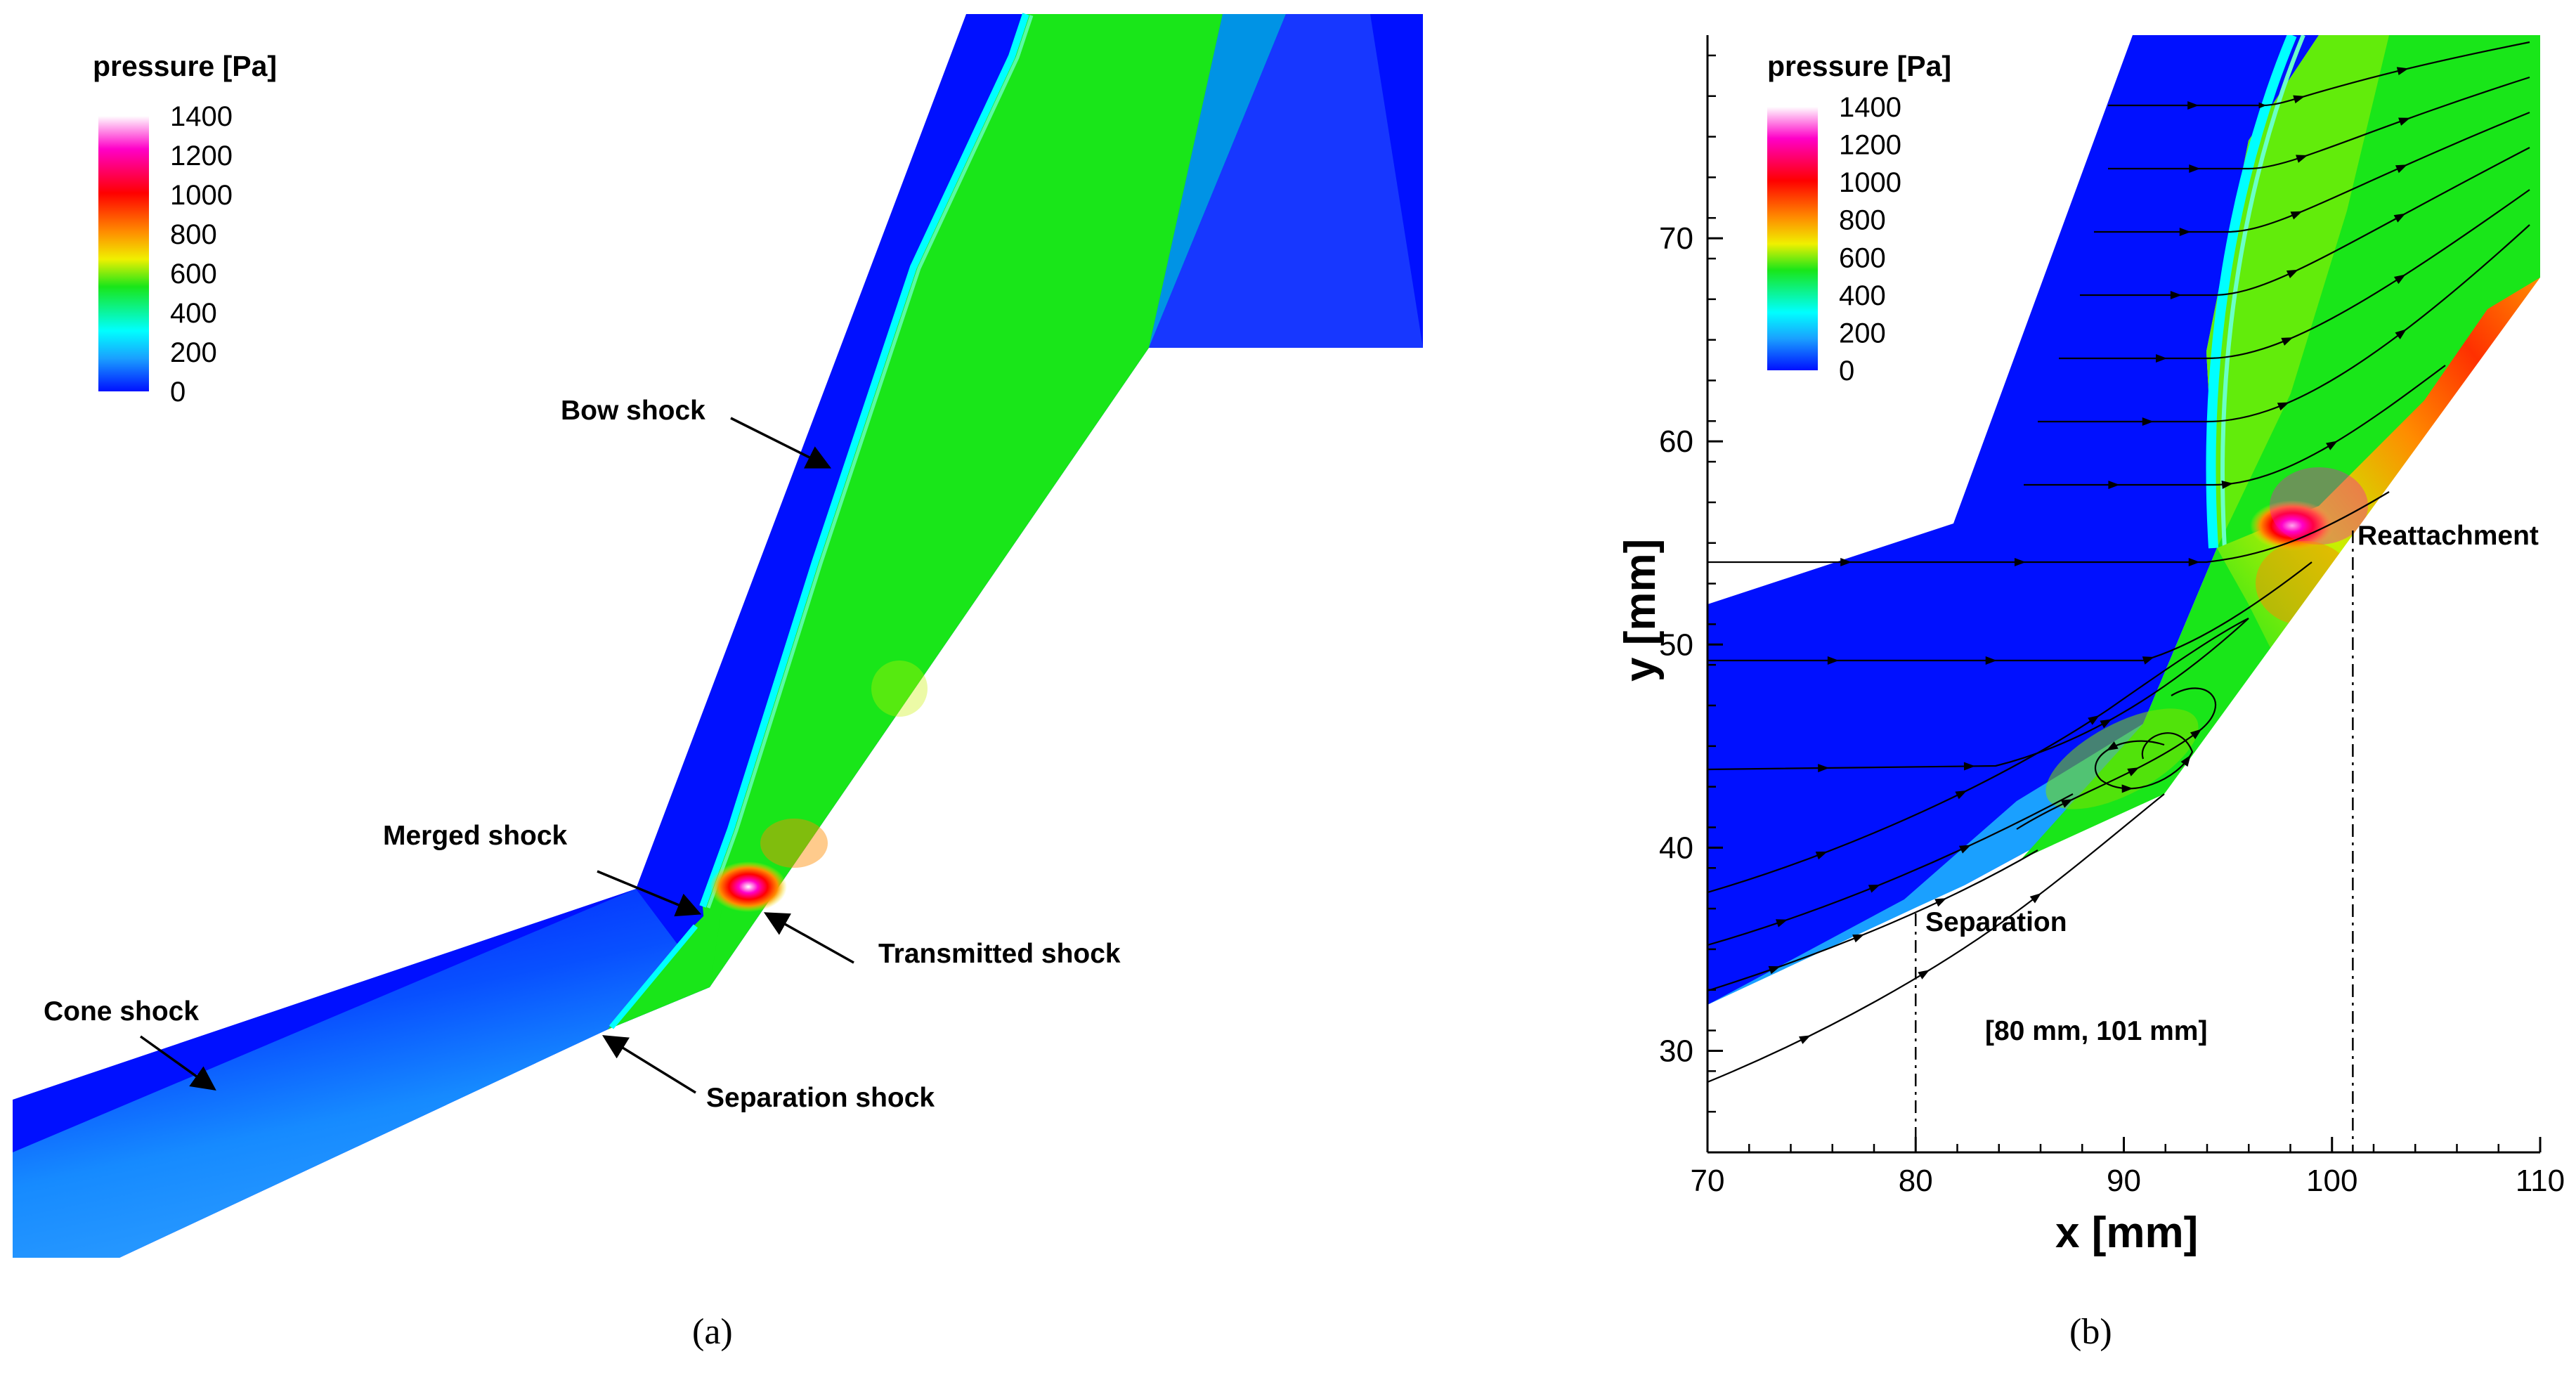 The image size is (2576, 1373). What do you see at coordinates (781, 443) in the screenshot?
I see `arrow-bow-shock` at bounding box center [781, 443].